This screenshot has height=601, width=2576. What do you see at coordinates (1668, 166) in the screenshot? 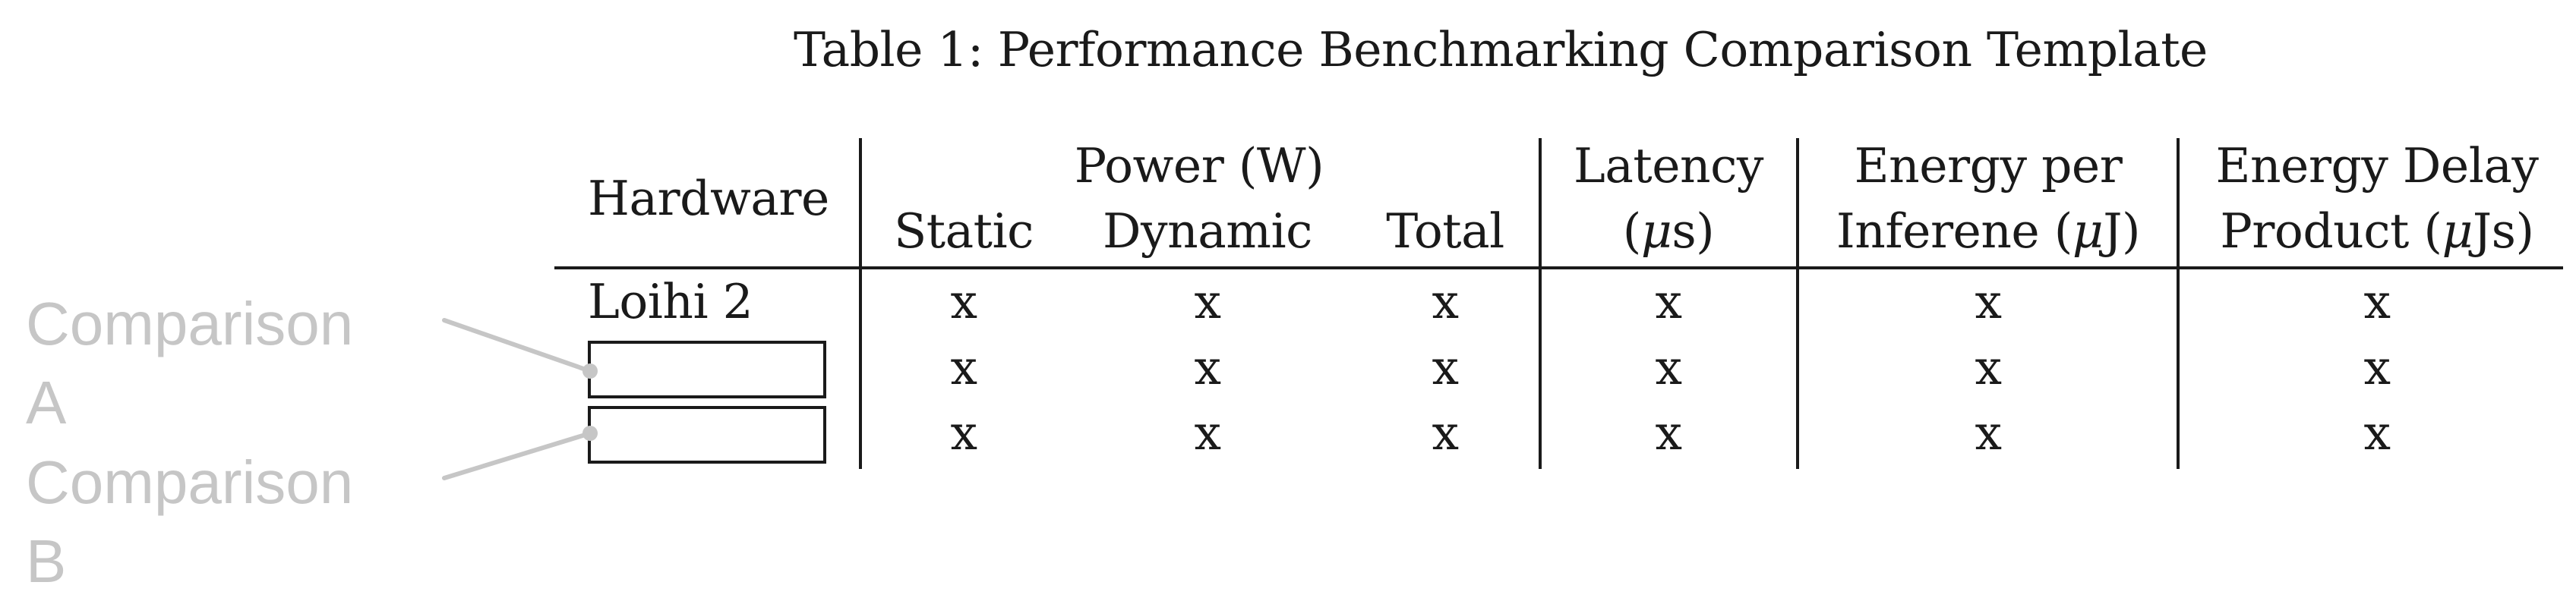
I see `header-latency-line1: Latency` at bounding box center [1668, 166].